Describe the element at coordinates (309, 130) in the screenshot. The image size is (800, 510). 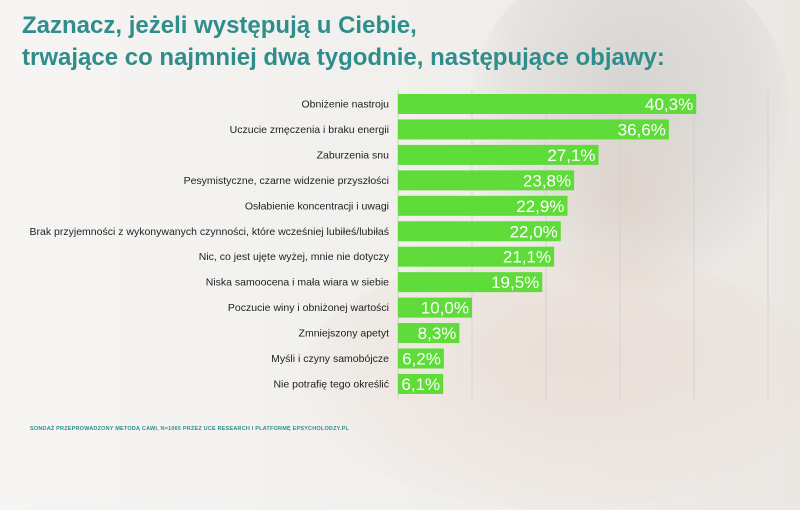
I see `category-label: Uczucie zmęczenia i braku energii` at that location.